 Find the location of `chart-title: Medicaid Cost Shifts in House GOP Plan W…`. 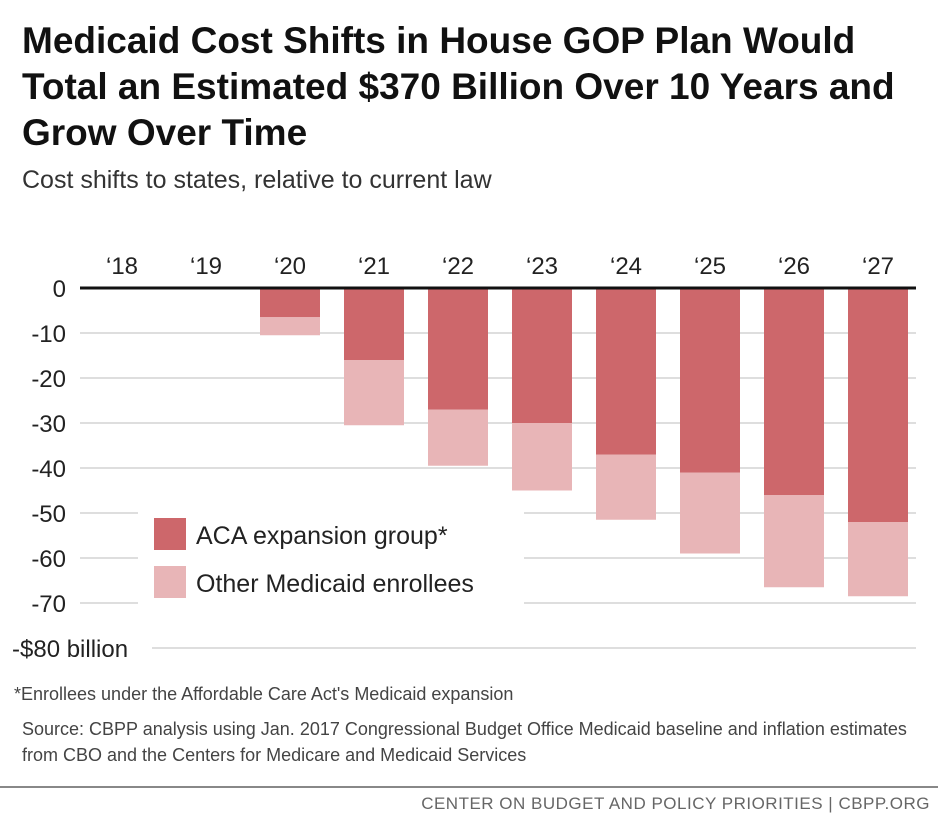

chart-title: Medicaid Cost Shifts in House GOP Plan W… is located at coordinates (458, 86).